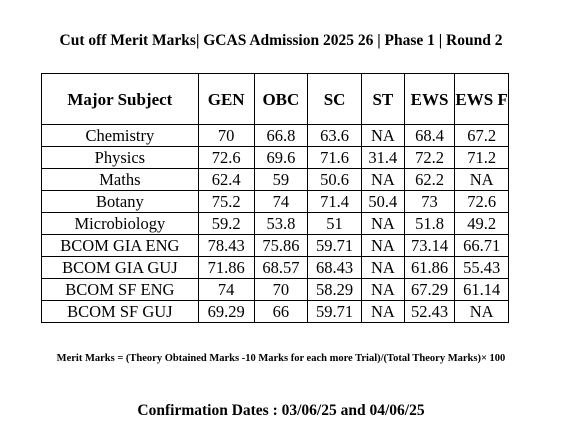  I want to click on cell-ews: 51.8, so click(429, 223).